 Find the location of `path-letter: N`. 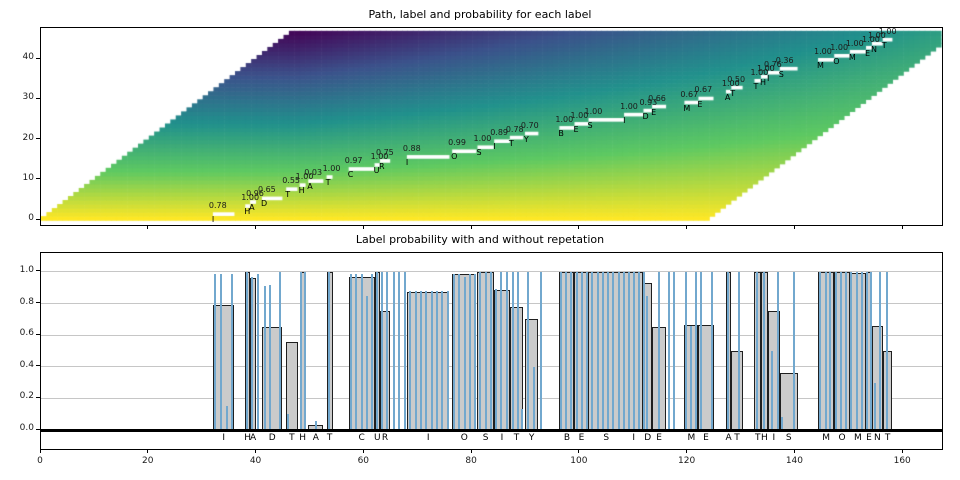

path-letter: N is located at coordinates (873, 49).